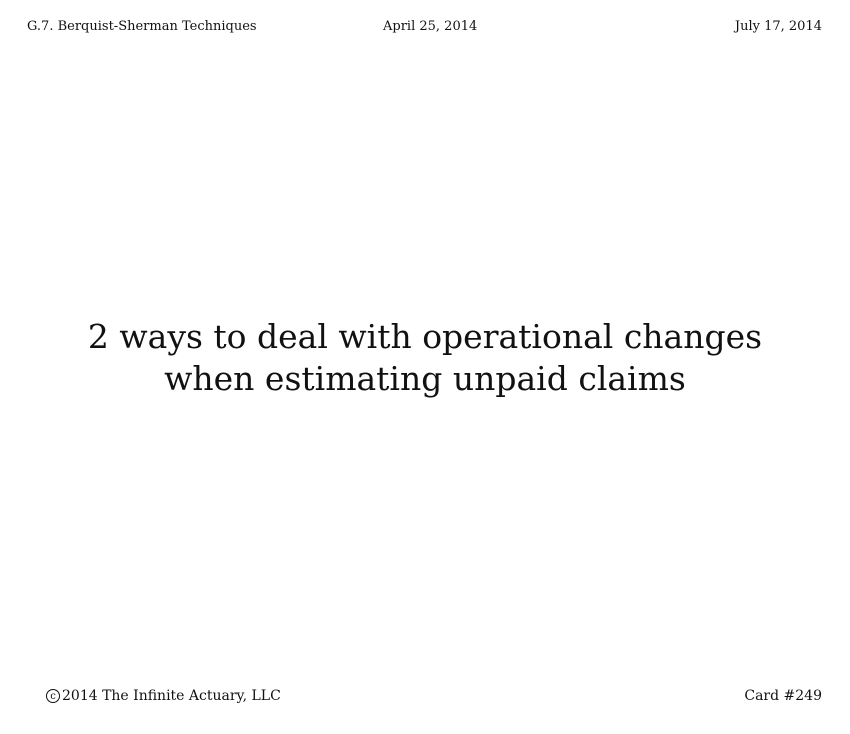 This screenshot has height=734, width=850. I want to click on copyright-notice: c 2014 The Infinite Actuary, LLC, so click(163, 696).